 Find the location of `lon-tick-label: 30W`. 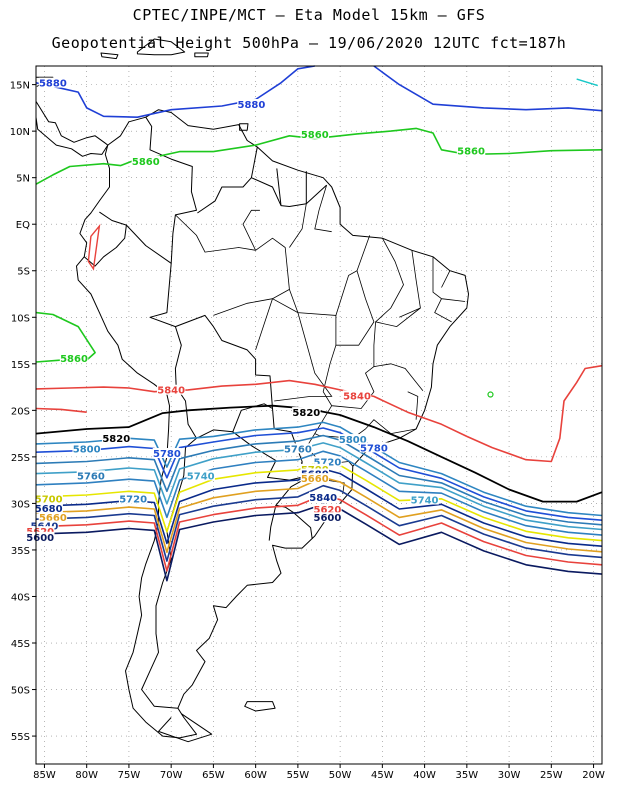

lon-tick-label: 30W is located at coordinates (509, 775).